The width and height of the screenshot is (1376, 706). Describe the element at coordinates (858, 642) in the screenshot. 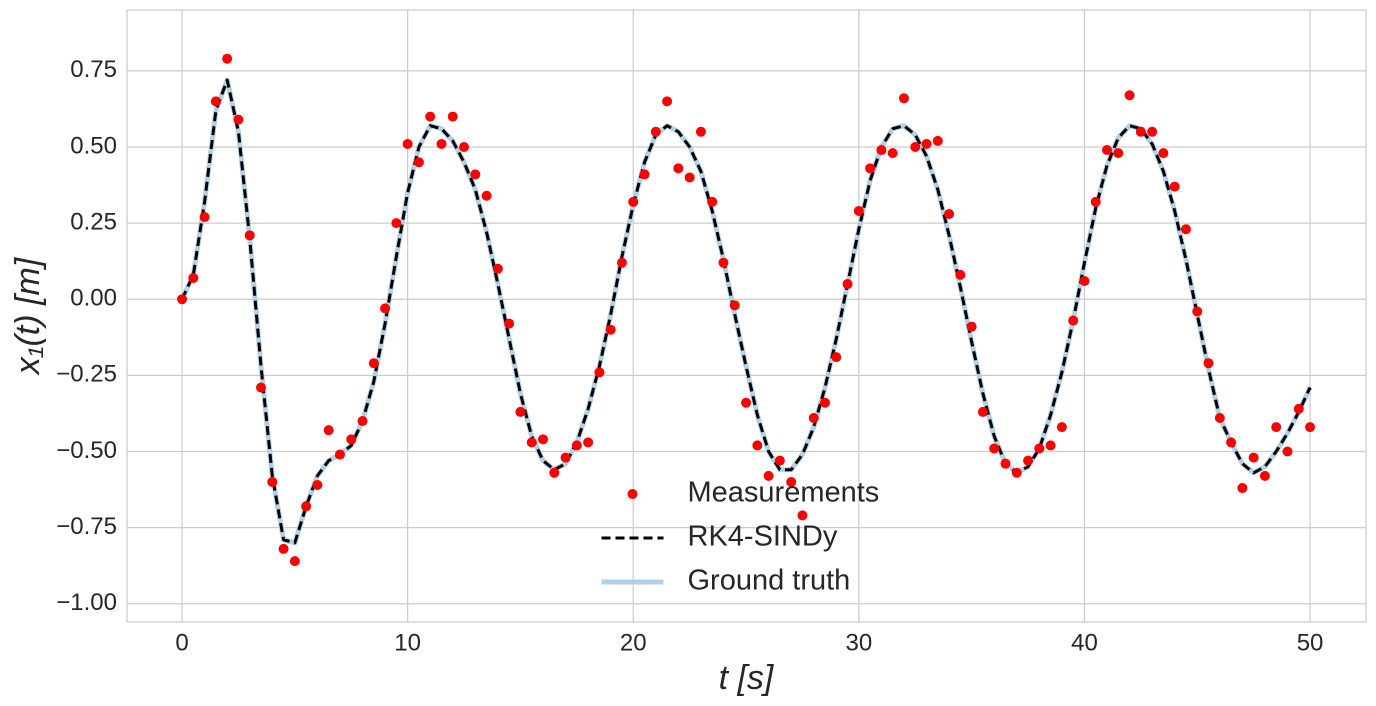

I see `x-tick-label: 30` at that location.